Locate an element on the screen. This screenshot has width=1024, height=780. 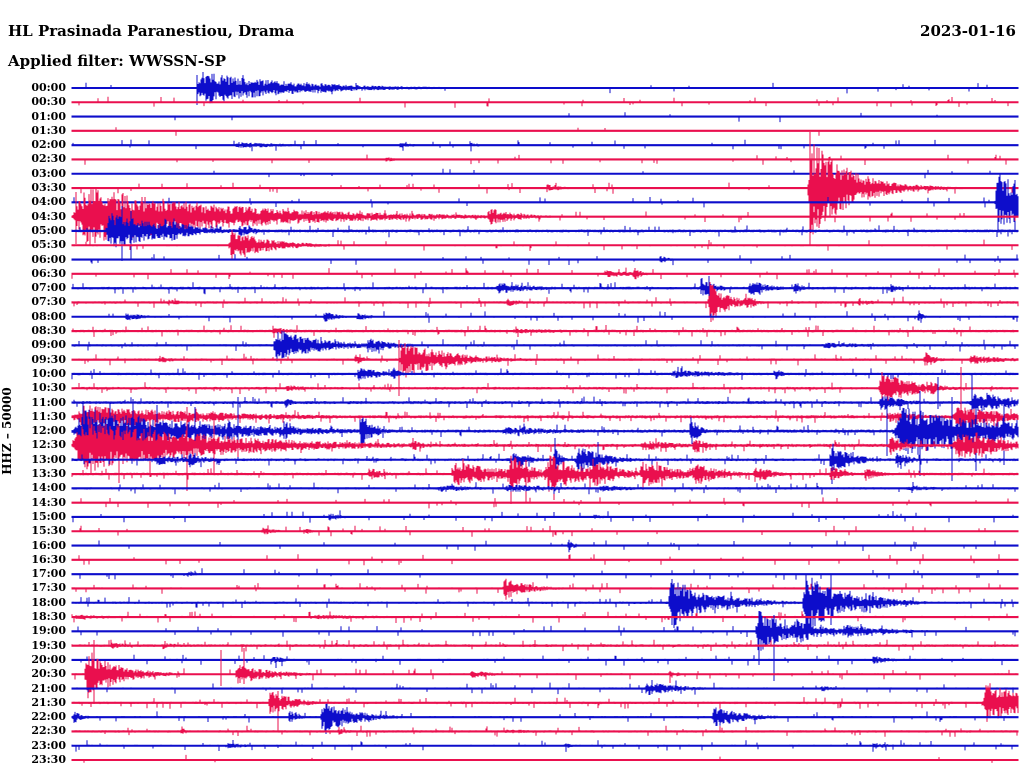
trace-row-14:00 is located at coordinates (545, 488).